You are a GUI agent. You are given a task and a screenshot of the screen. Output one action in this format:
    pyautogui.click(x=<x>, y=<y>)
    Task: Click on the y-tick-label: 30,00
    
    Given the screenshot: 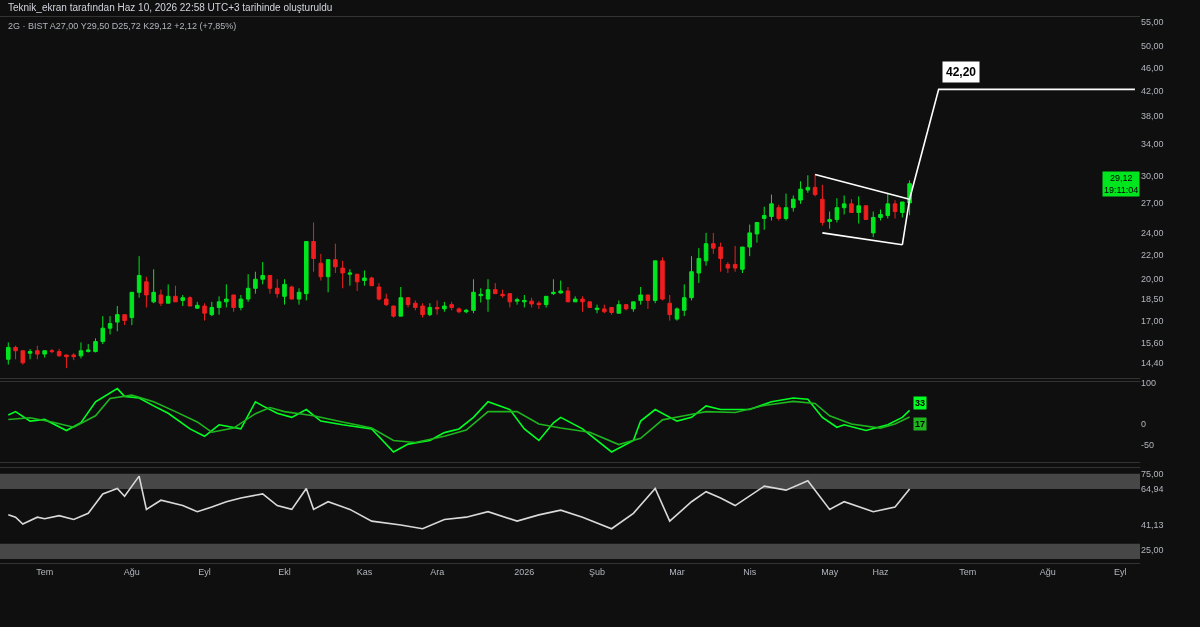 What is the action you would take?
    pyautogui.click(x=1152, y=176)
    